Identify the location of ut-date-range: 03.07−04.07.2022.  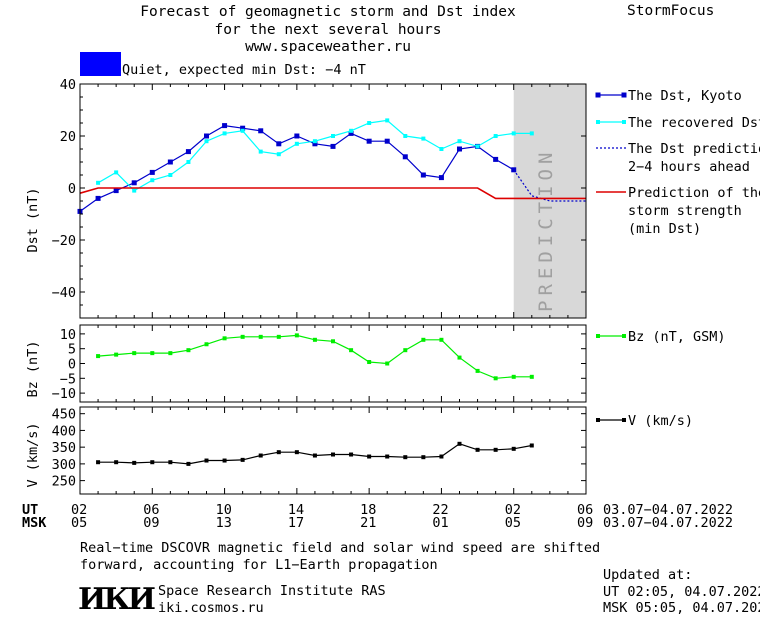
(668, 510).